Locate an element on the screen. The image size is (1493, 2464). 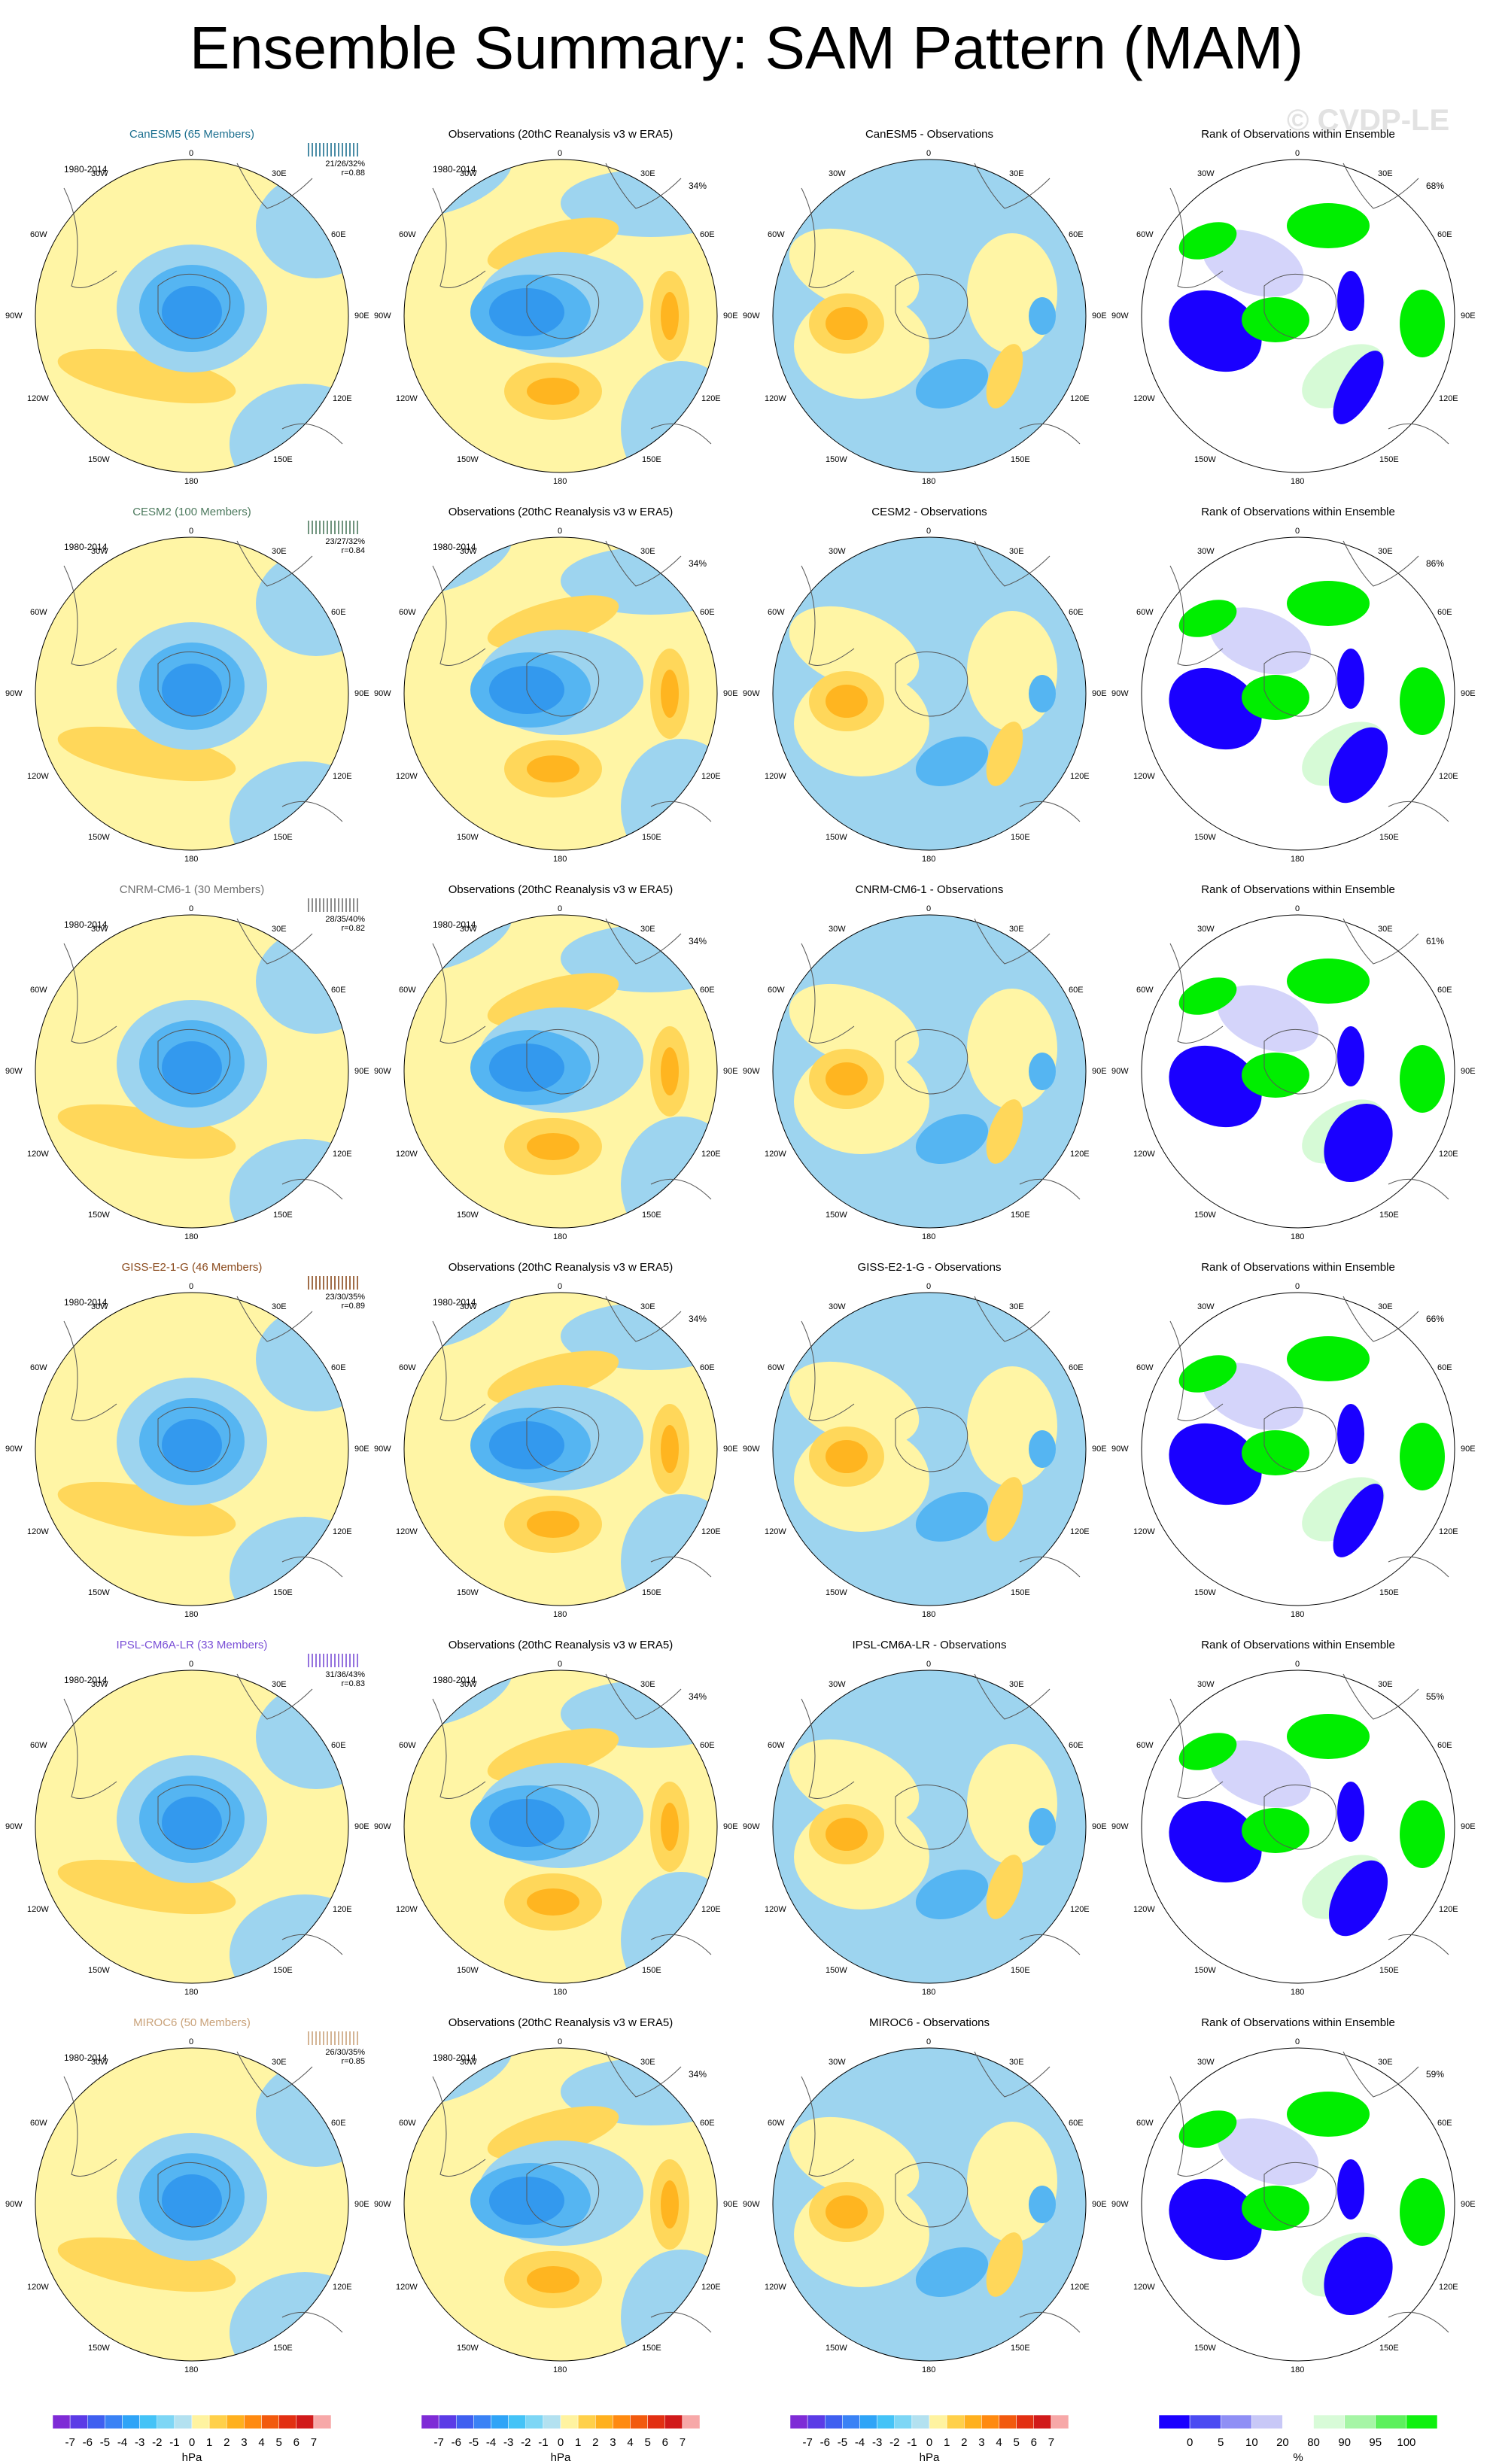
pattern-correlation: r=0.88 is located at coordinates (353, 173).